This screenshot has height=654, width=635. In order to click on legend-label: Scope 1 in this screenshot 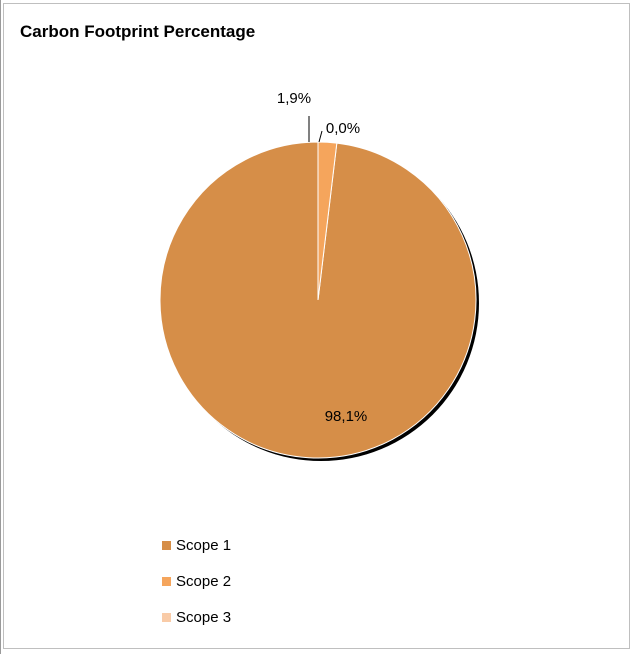, I will do `click(204, 545)`.